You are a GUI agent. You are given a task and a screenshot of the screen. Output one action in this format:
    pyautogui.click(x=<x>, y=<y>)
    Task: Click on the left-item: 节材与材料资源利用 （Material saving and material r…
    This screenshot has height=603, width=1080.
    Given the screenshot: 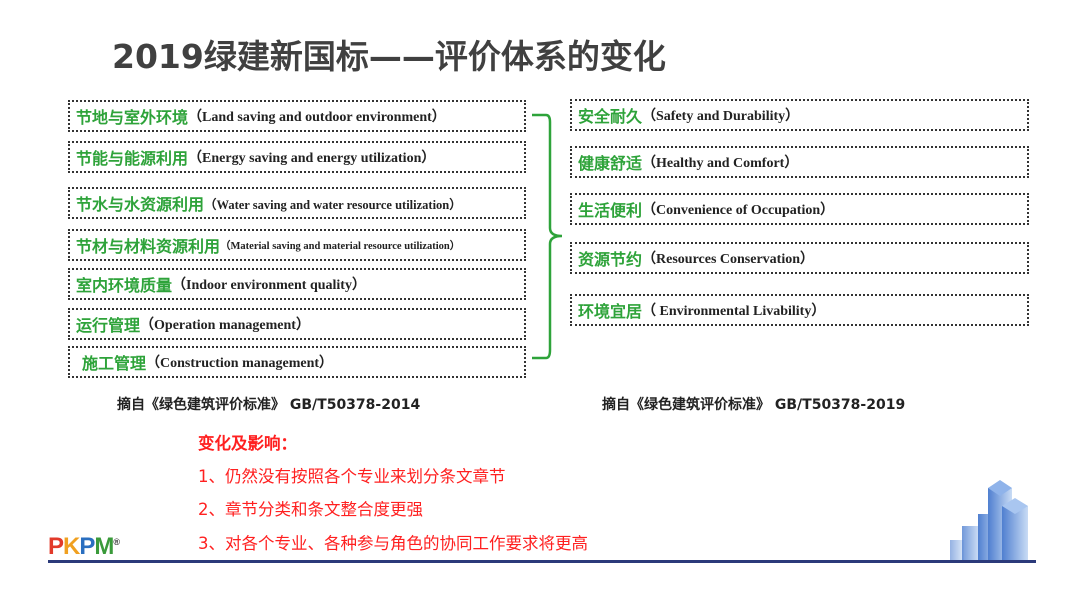 What is the action you would take?
    pyautogui.click(x=297, y=245)
    